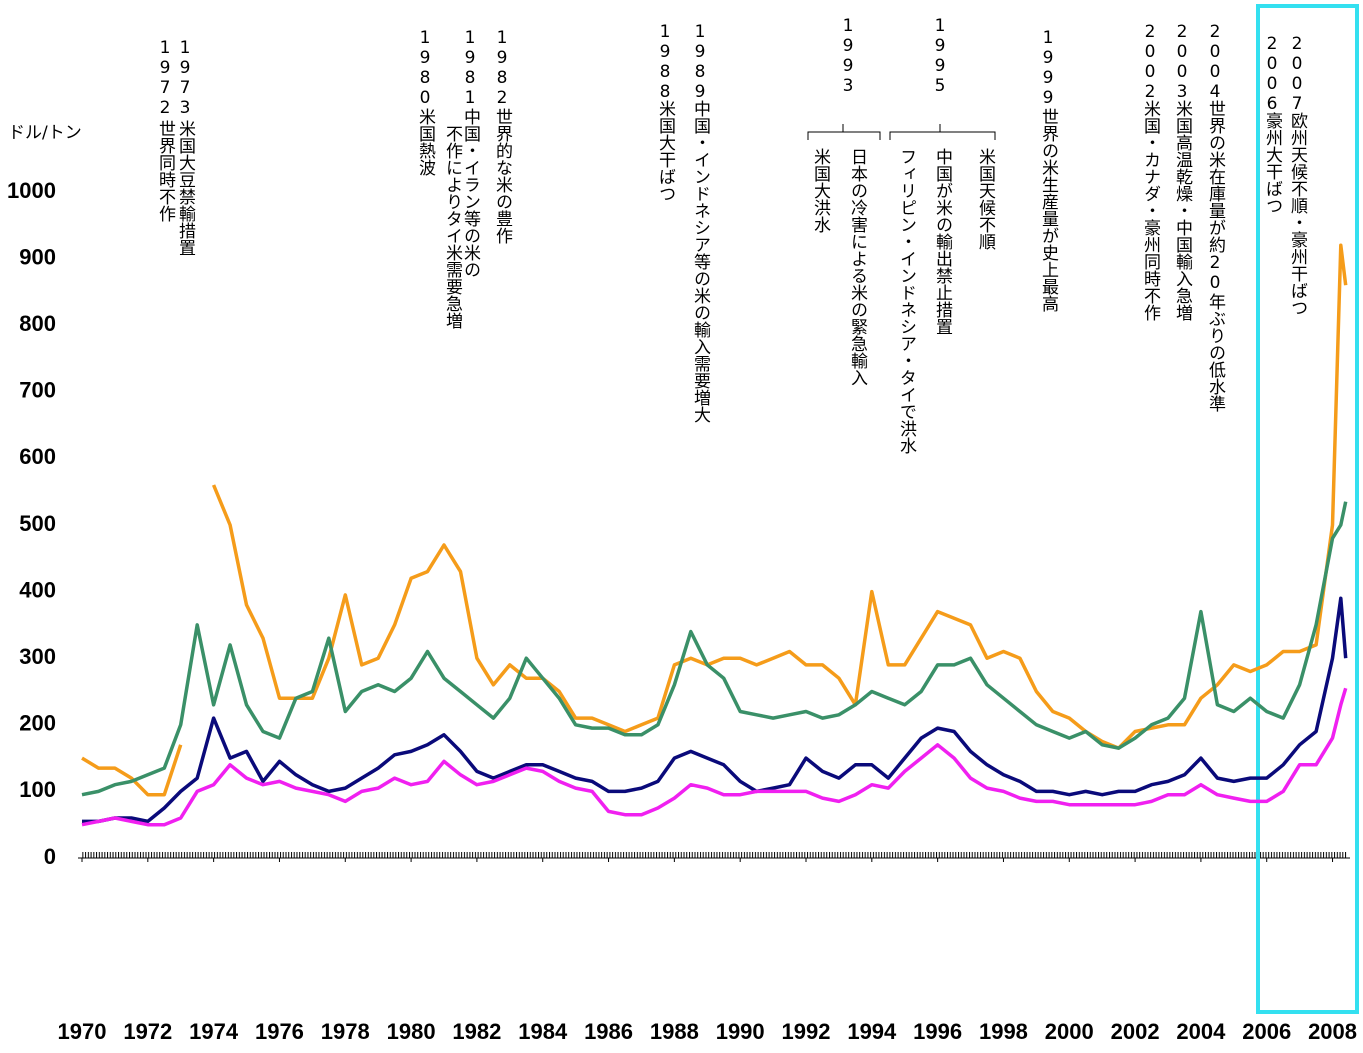 The image size is (1363, 1053). Describe the element at coordinates (1150, 62) in the screenshot. I see `annotation-year: 2002` at that location.